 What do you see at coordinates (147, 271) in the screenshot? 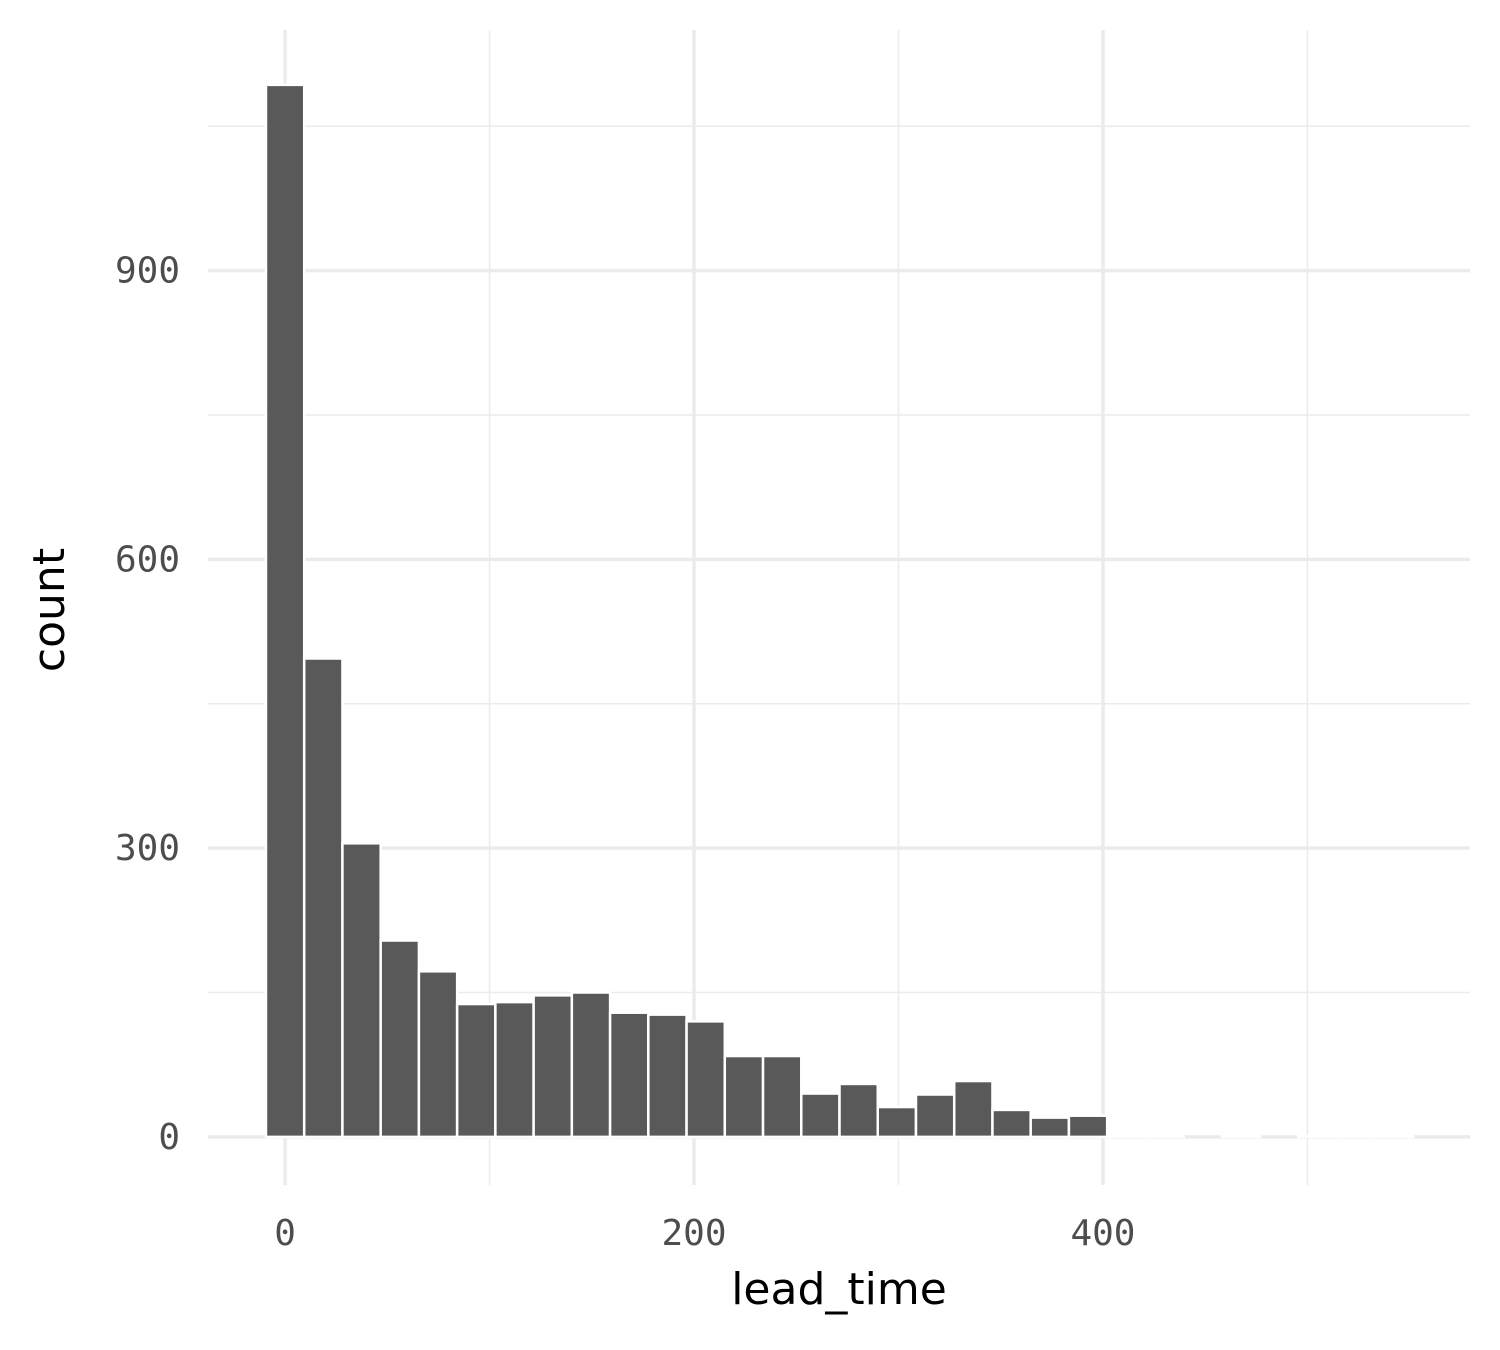
I see `y-tick-label: 900` at bounding box center [147, 271].